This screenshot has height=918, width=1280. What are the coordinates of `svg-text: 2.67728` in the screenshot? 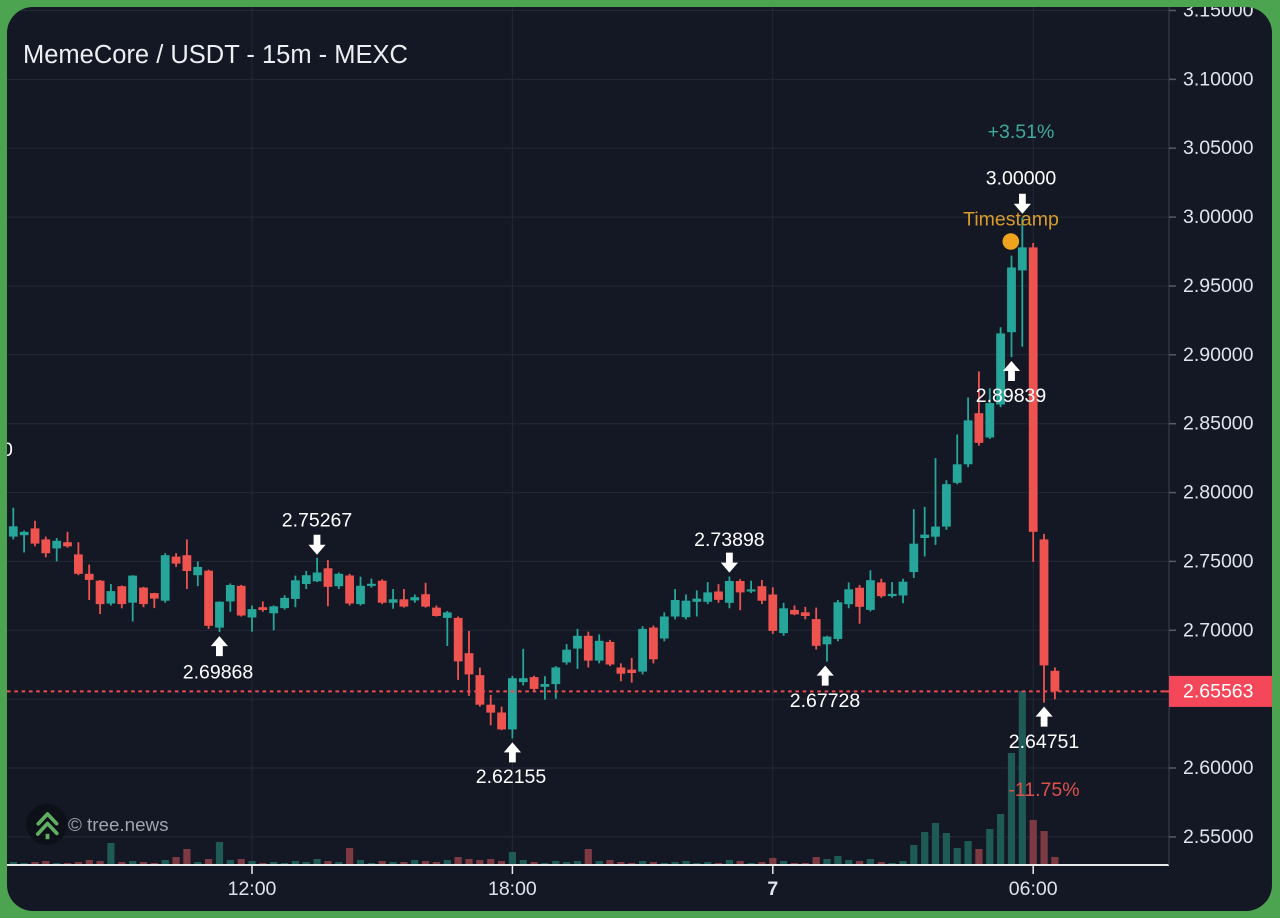 It's located at (825, 701).